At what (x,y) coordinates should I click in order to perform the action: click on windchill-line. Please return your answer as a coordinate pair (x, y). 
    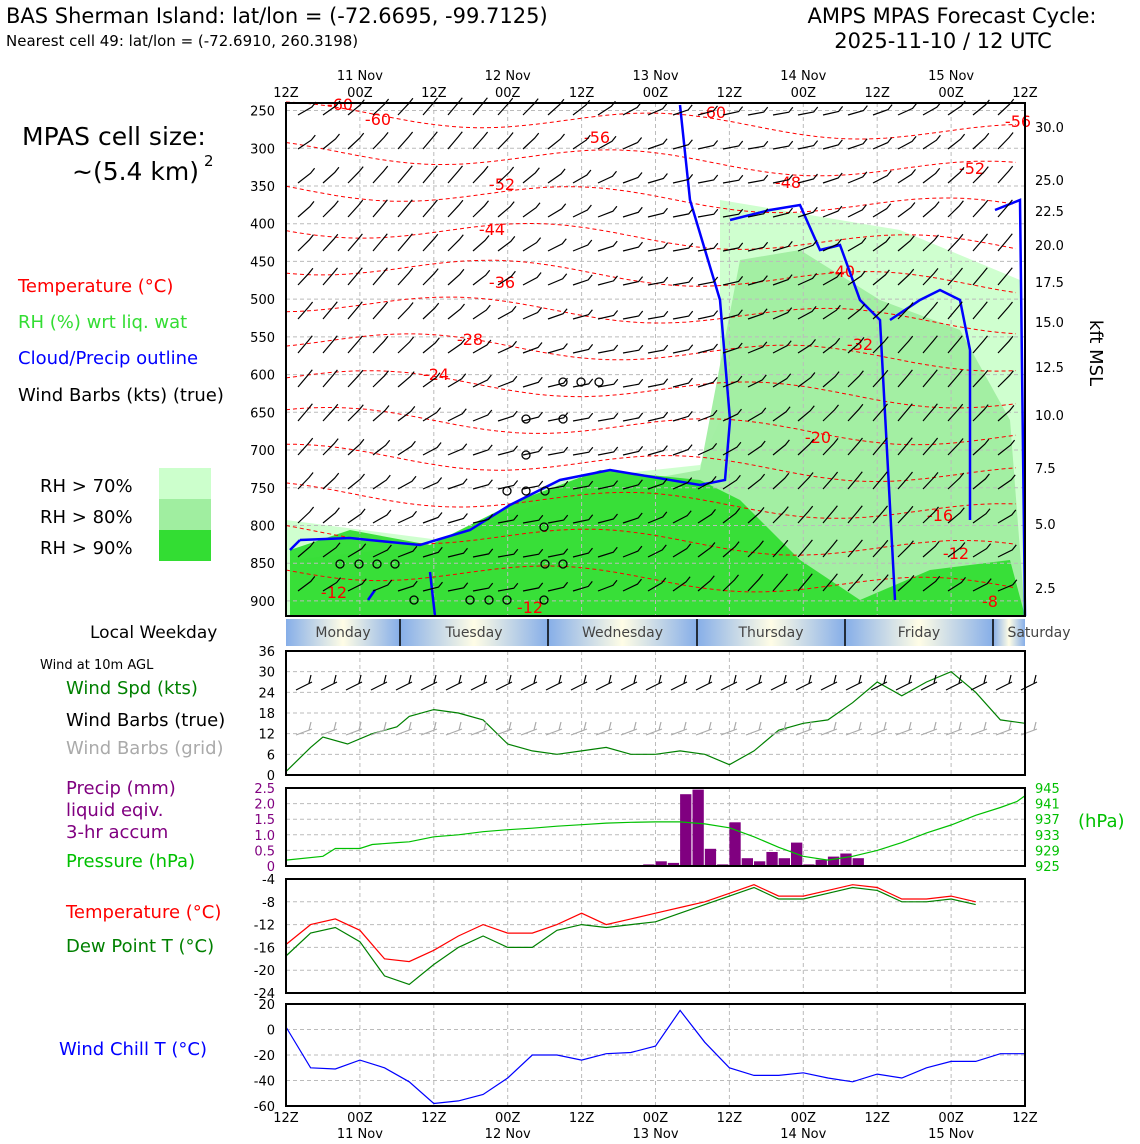
    Looking at the image, I should click on (655, 1057).